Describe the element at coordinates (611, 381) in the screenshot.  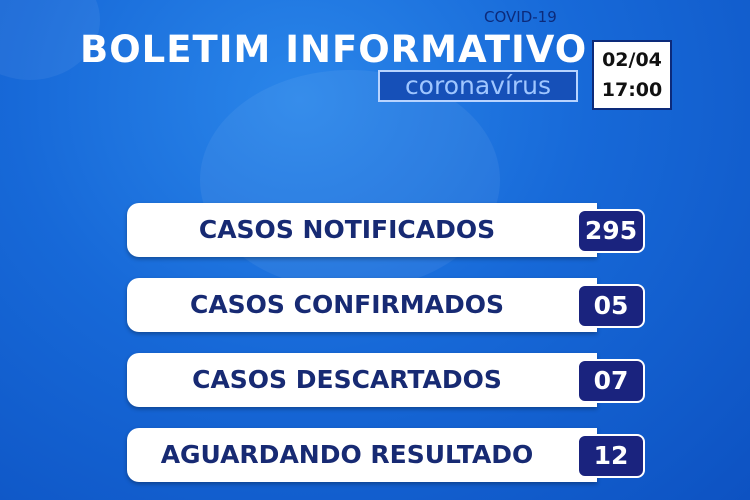
I see `stat-value: 07` at that location.